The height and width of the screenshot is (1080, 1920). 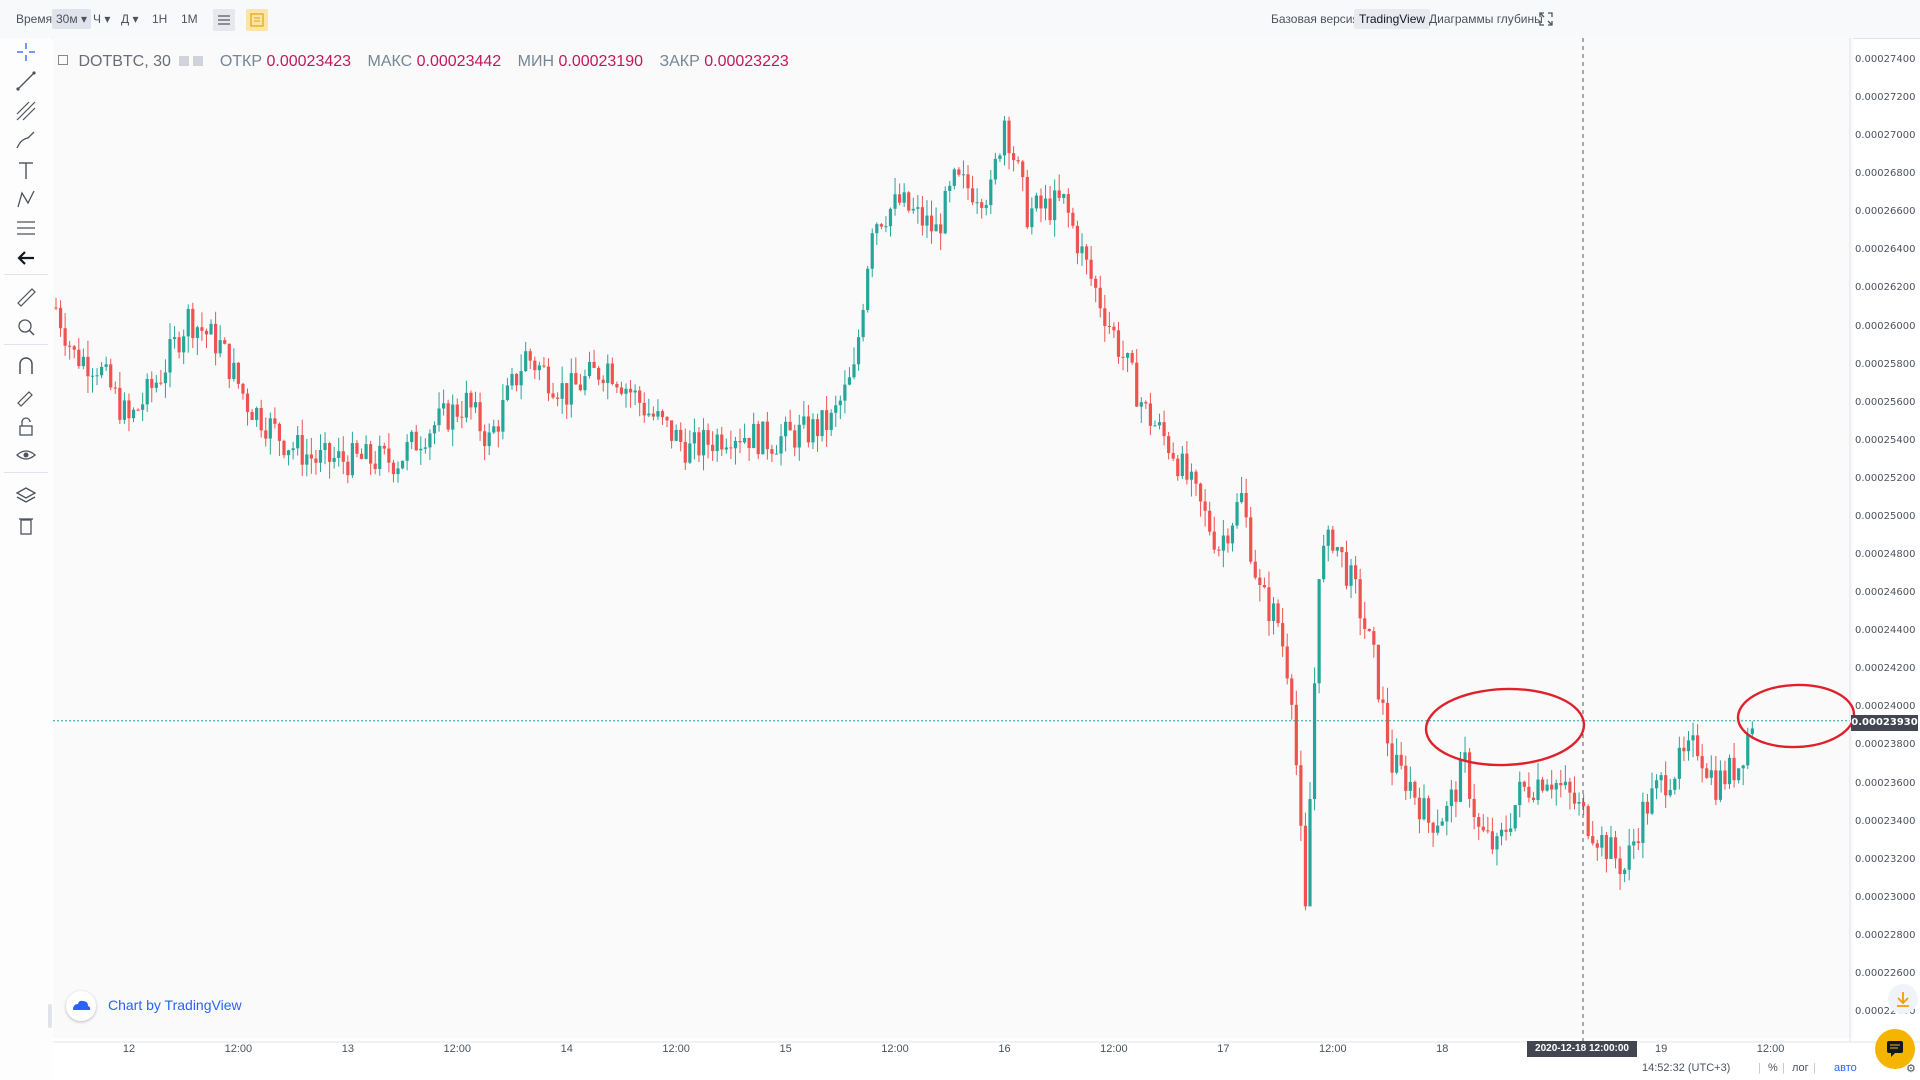 What do you see at coordinates (26, 170) in the screenshot?
I see `text-tool` at bounding box center [26, 170].